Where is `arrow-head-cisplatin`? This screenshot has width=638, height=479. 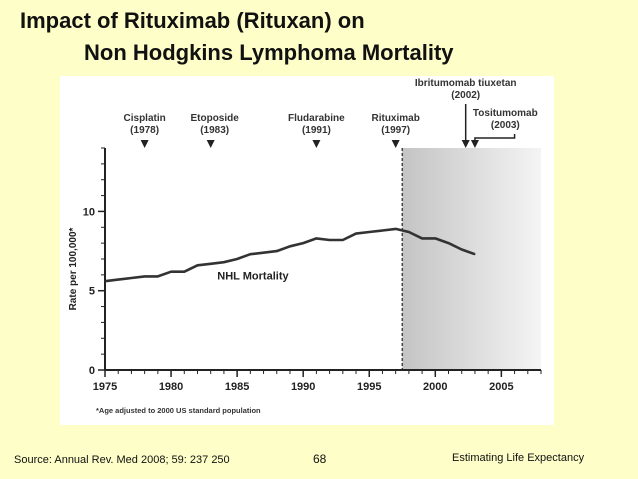 arrow-head-cisplatin is located at coordinates (144, 144).